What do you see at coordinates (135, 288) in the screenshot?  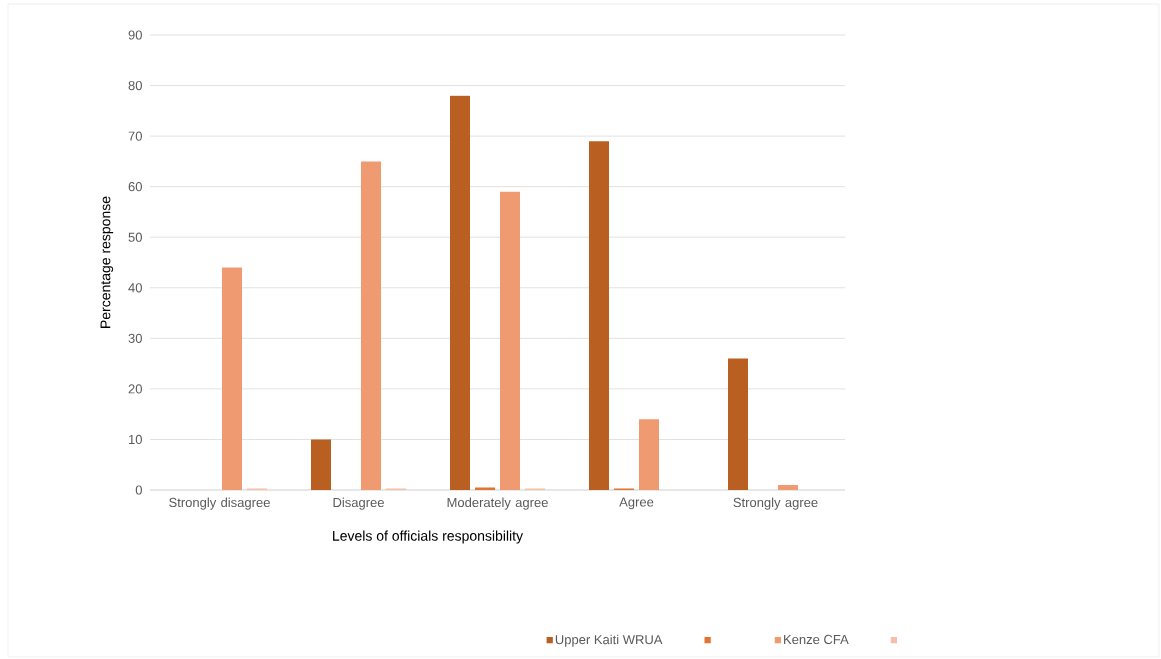 I see `y-tick-label: 40` at bounding box center [135, 288].